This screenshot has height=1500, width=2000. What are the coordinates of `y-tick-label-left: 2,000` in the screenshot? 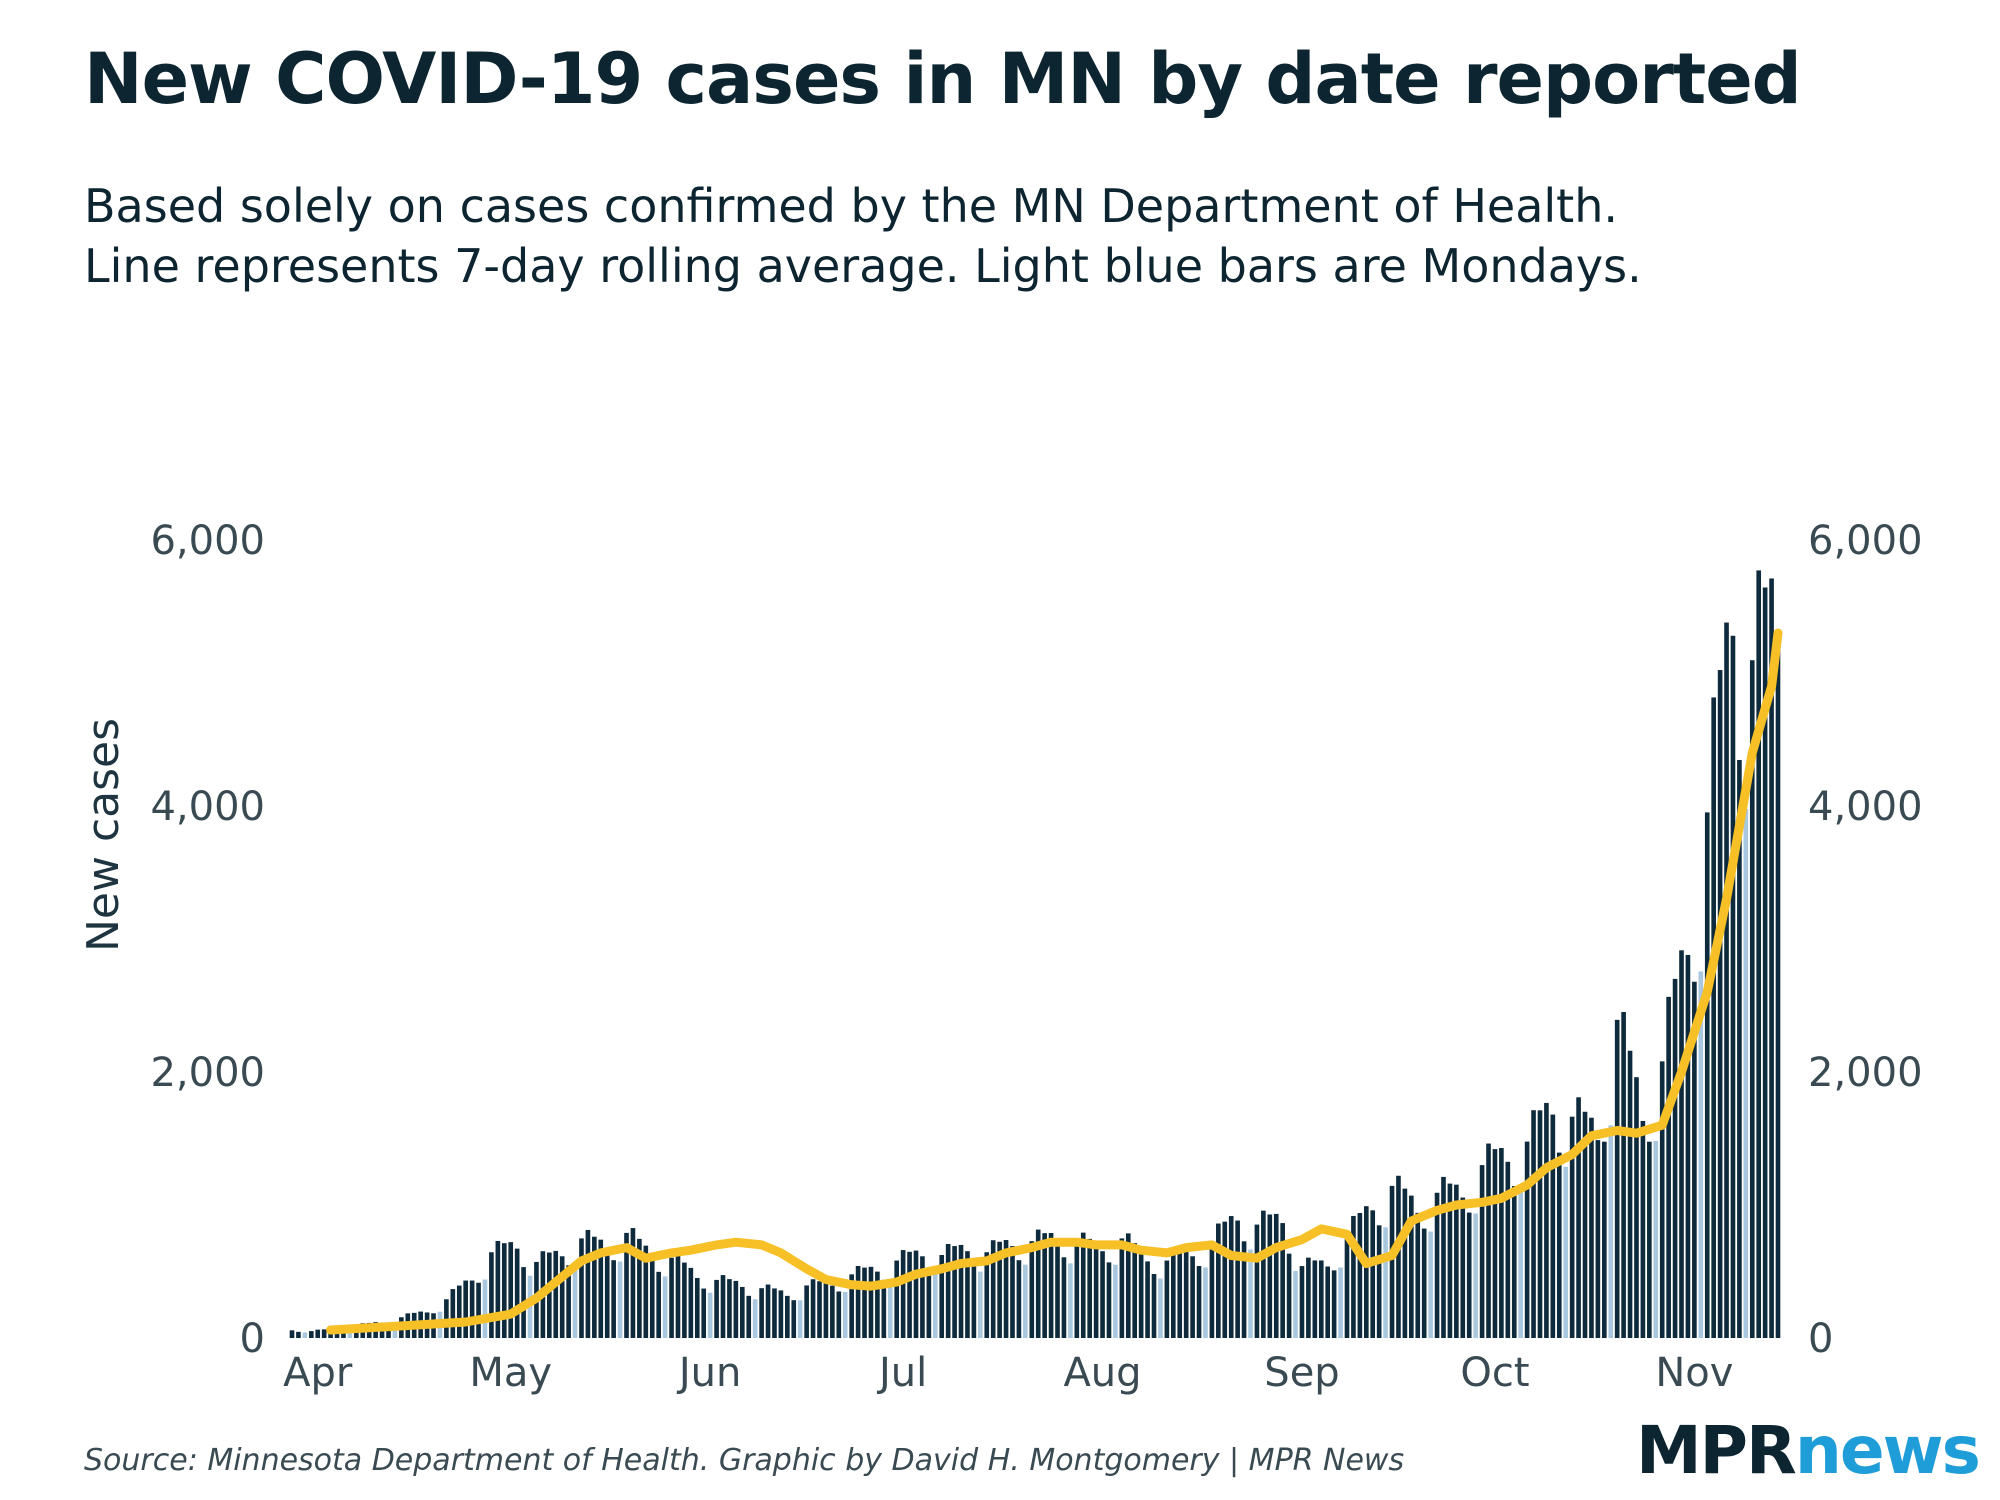 It's located at (207, 1073).